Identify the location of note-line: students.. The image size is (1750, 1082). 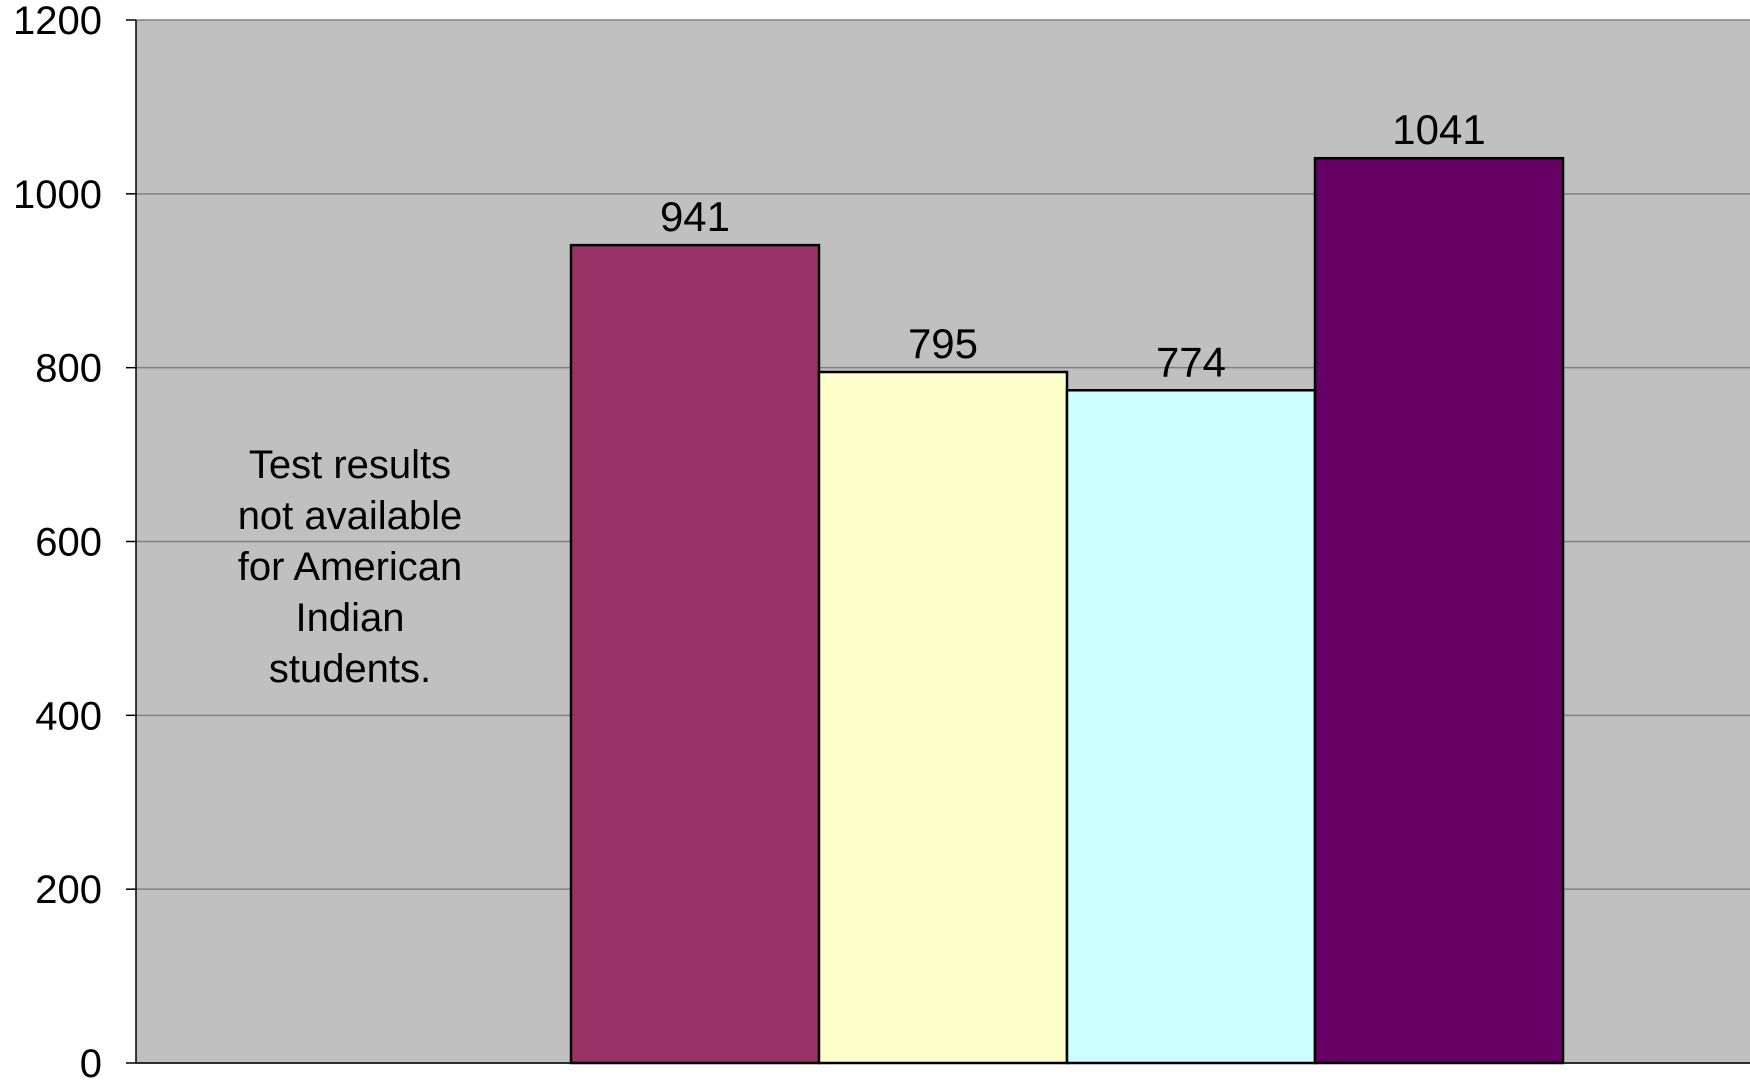
(350, 669).